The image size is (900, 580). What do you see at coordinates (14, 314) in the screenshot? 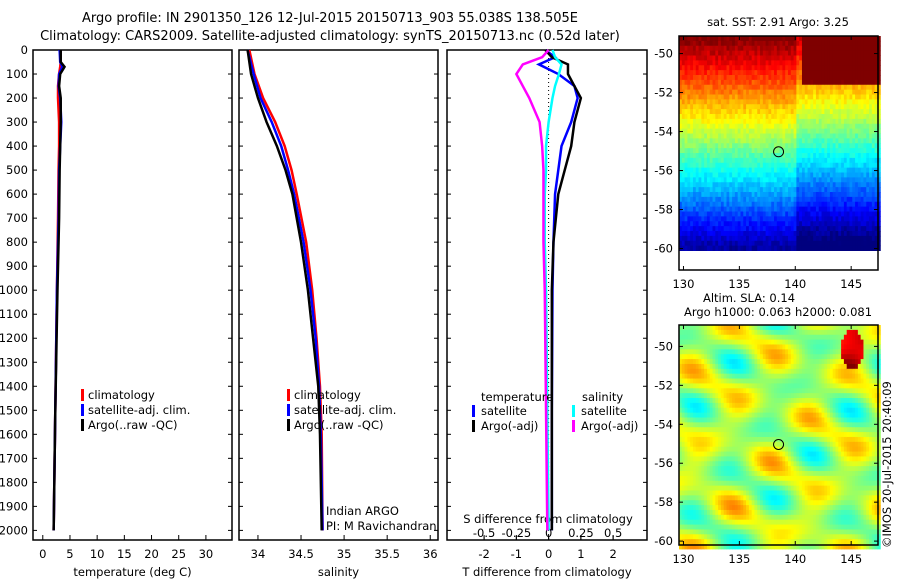
I see `y-tick-label: 1100` at bounding box center [14, 314].